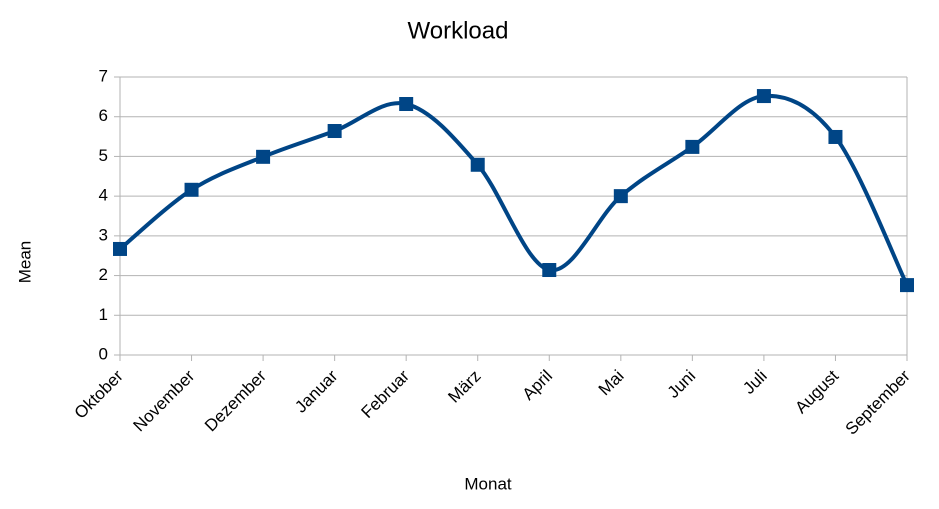  Describe the element at coordinates (103, 353) in the screenshot. I see `y-tick-label: 0` at that location.